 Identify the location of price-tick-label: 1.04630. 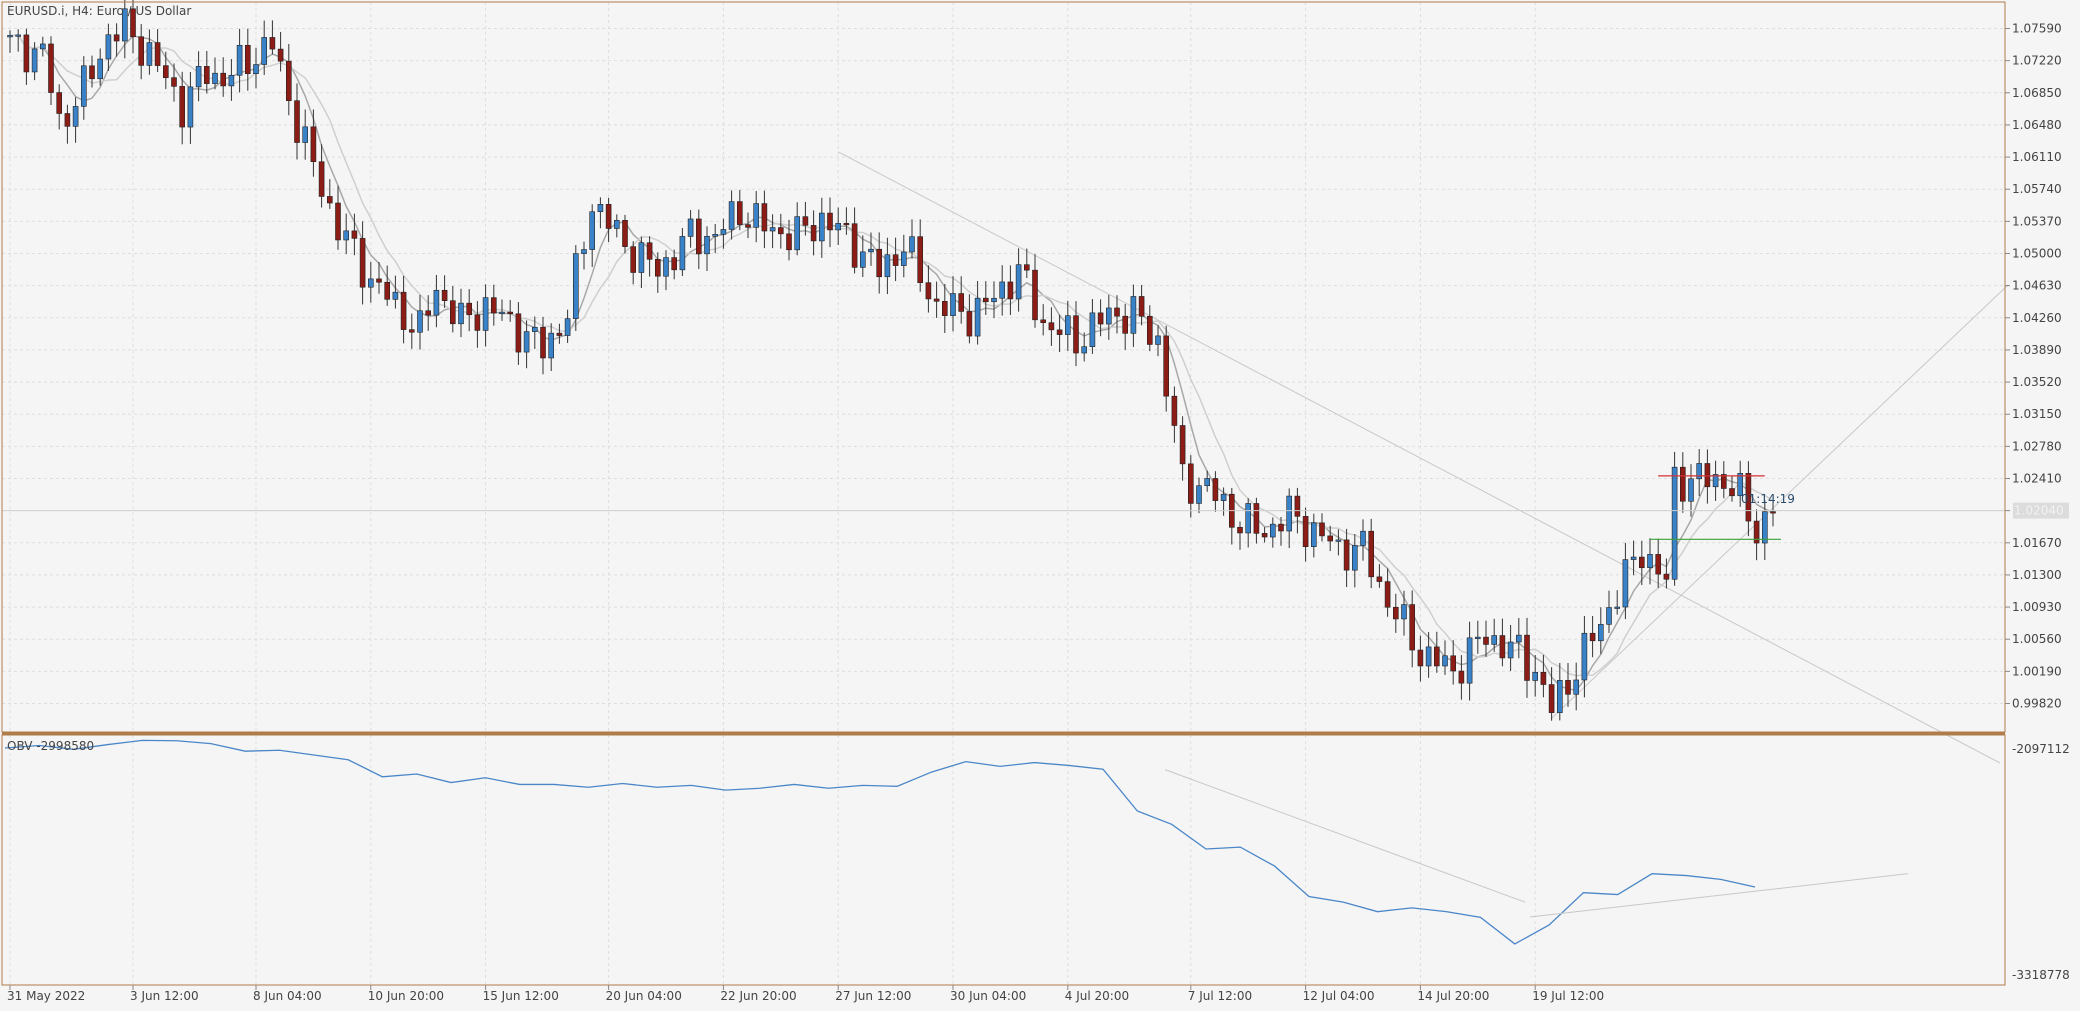
(2037, 286).